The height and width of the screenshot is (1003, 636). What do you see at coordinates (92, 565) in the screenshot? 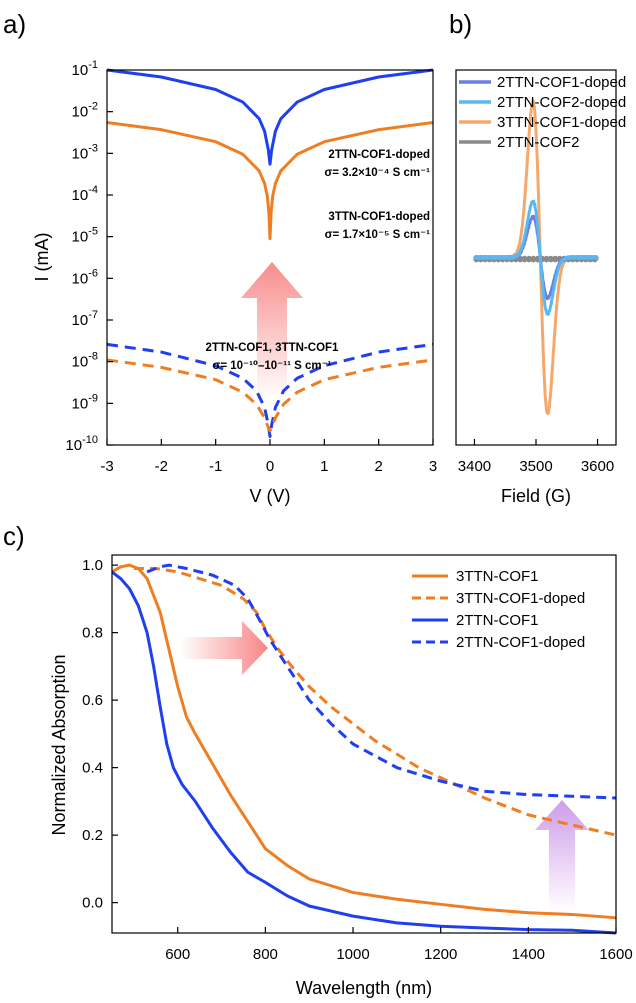
I see `panel-c-ytick-label: 1.0` at bounding box center [92, 565].